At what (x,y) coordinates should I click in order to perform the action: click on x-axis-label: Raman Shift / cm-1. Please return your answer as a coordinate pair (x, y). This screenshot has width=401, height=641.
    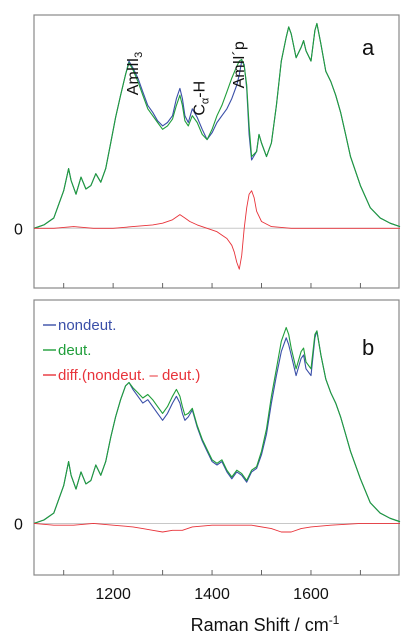
    Looking at the image, I should click on (265, 624).